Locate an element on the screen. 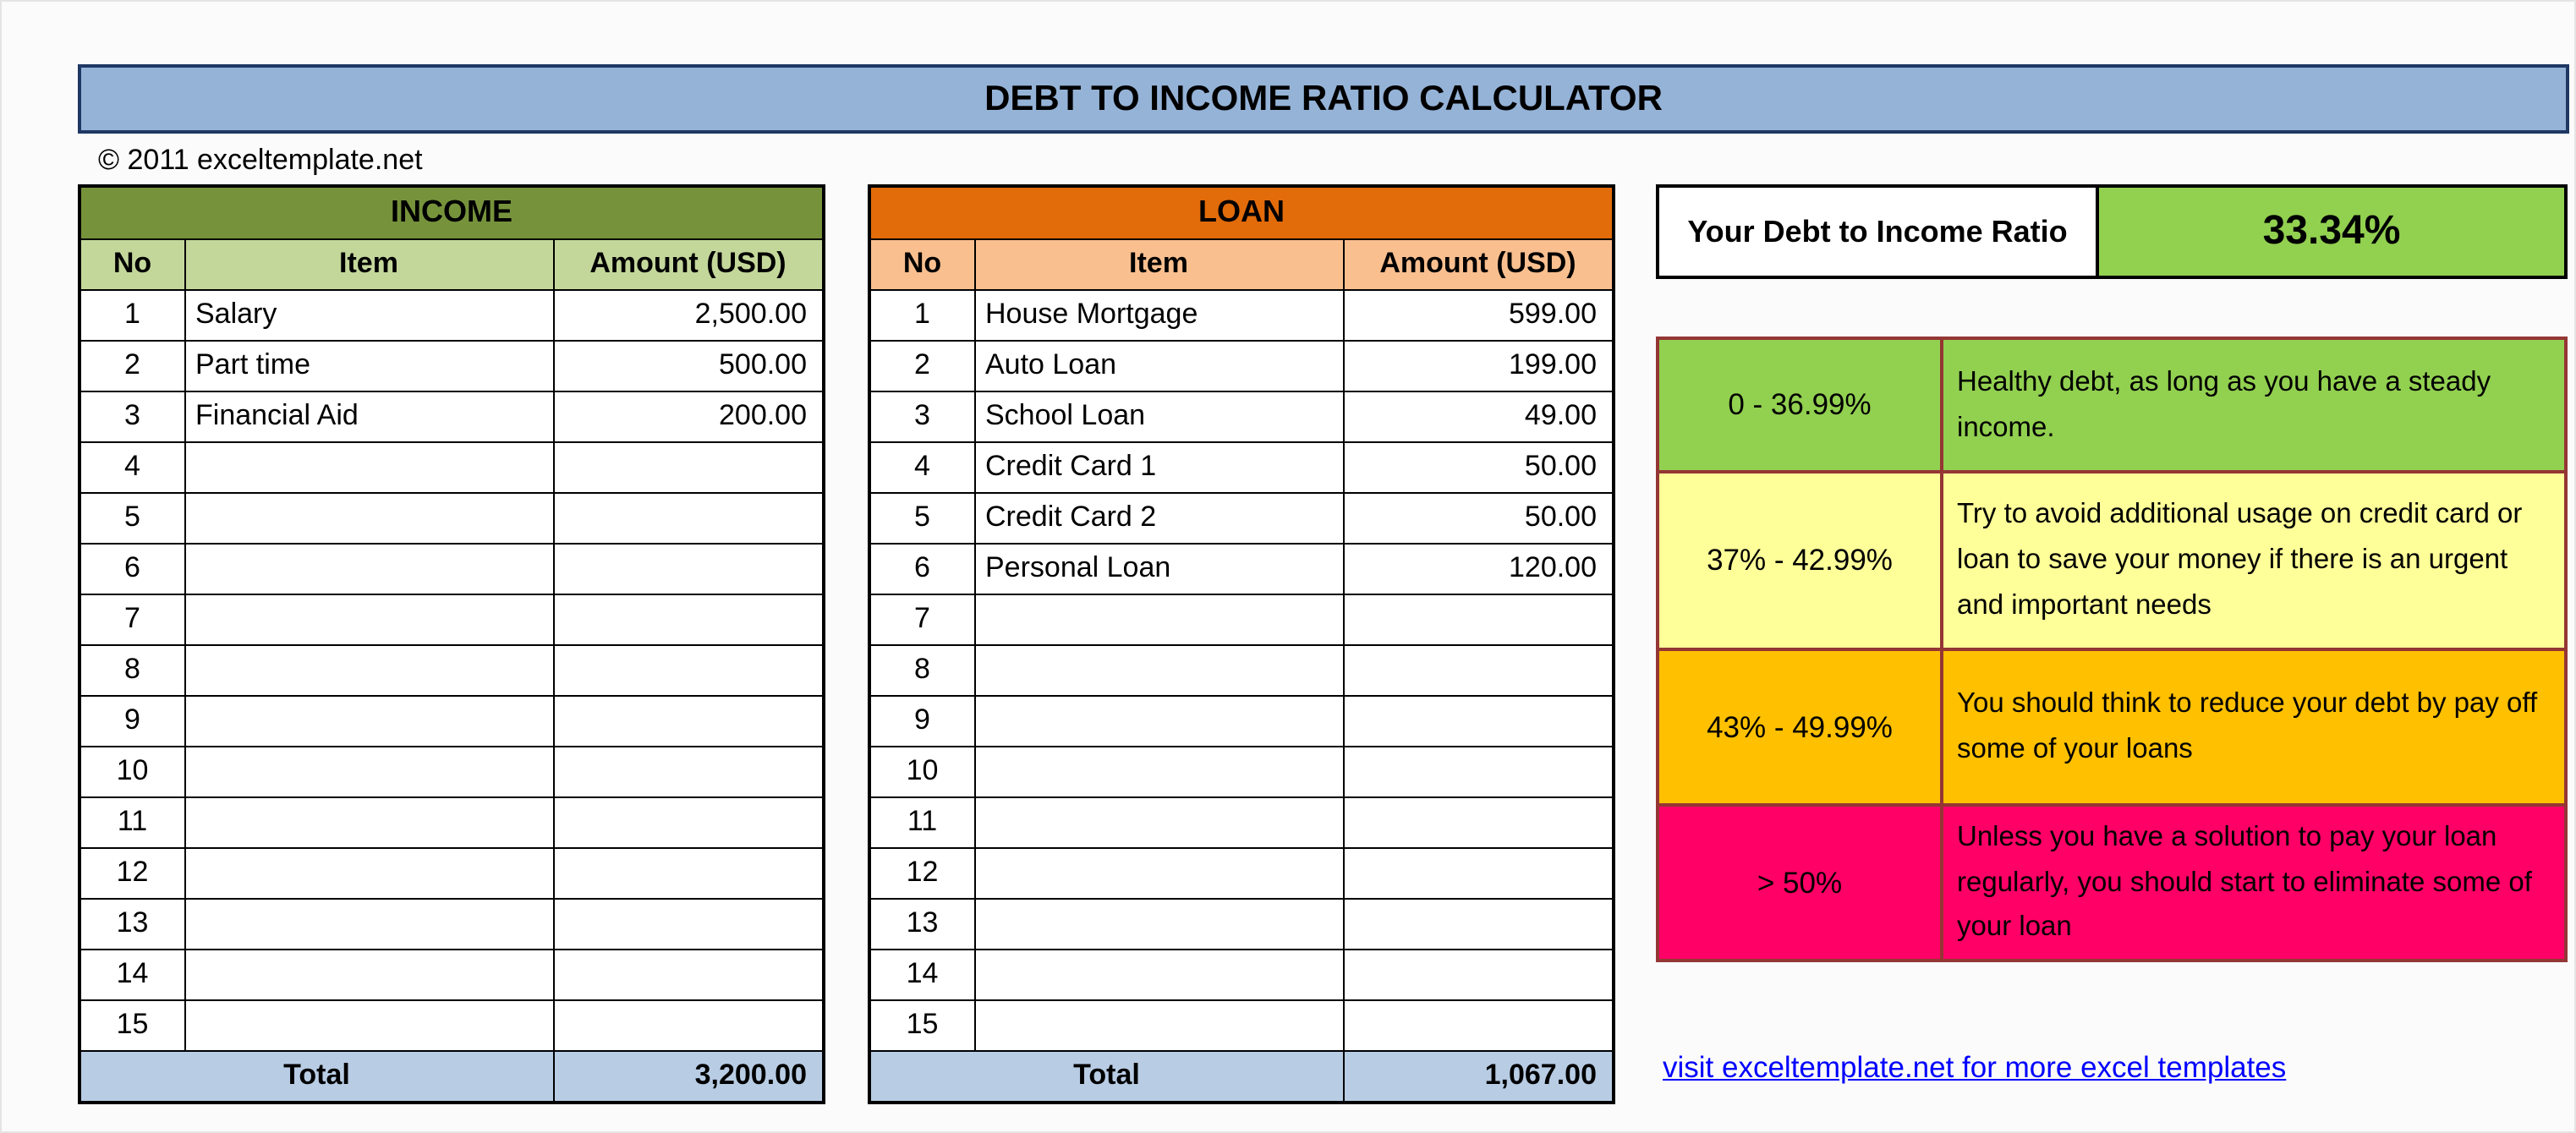 Image resolution: width=2576 pixels, height=1133 pixels. item-cell: School Loan is located at coordinates (1158, 416).